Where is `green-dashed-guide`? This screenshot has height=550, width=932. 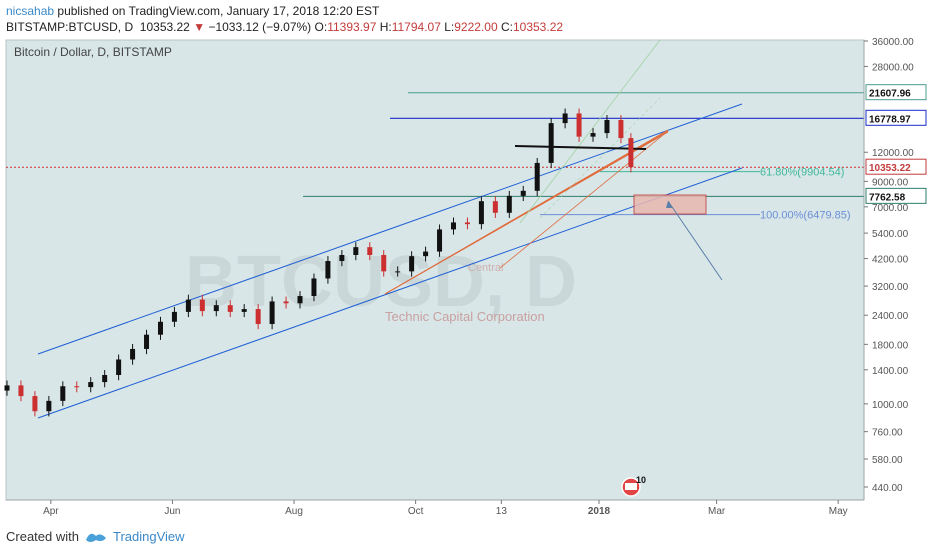 green-dashed-guide is located at coordinates (600, 158).